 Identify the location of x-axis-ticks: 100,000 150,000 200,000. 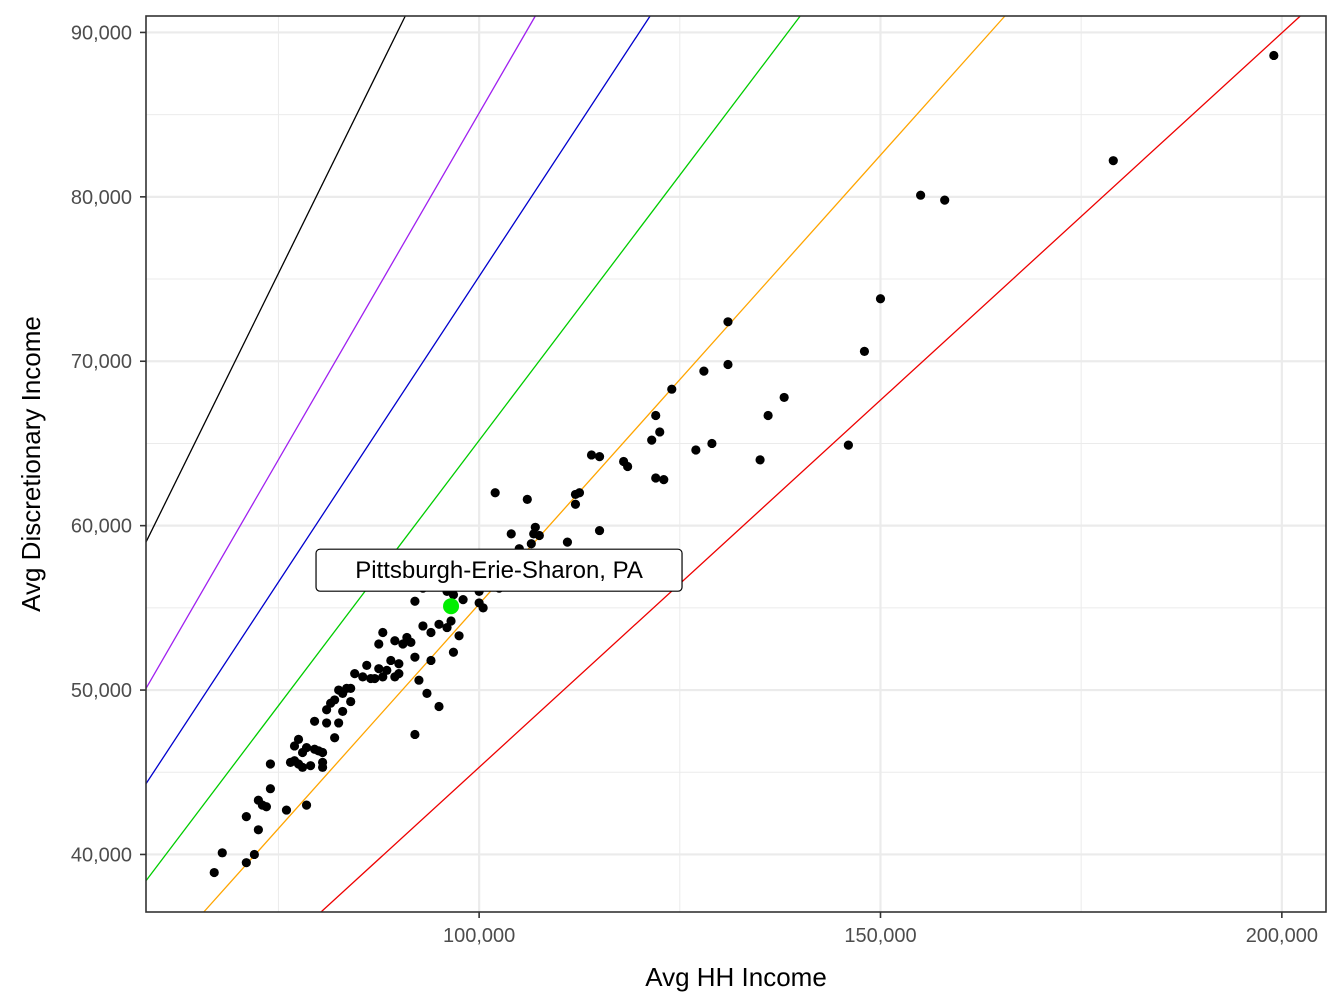
(880, 929).